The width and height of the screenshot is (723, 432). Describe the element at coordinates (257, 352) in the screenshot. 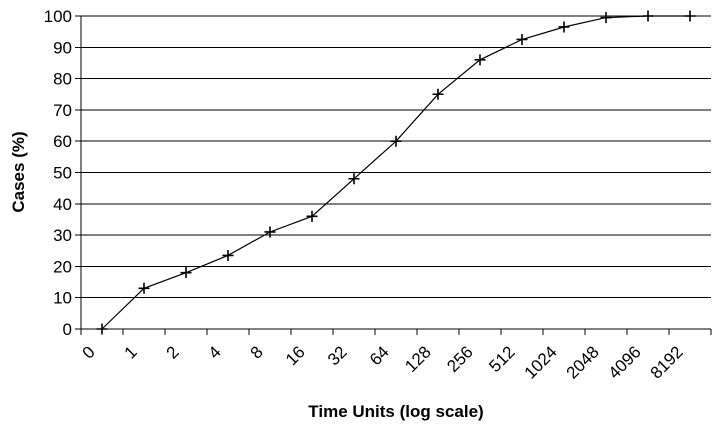

I see `x-tick-label: 8` at that location.